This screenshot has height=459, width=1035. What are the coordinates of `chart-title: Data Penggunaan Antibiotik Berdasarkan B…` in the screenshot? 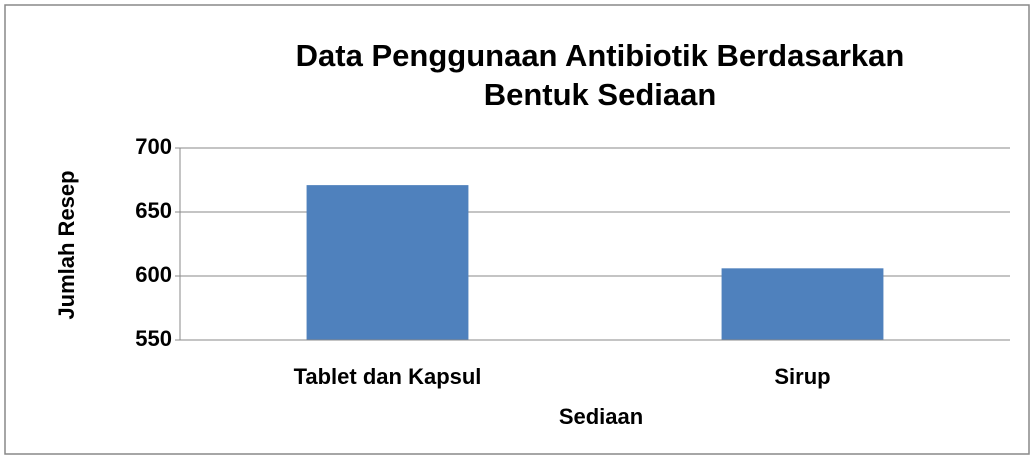 It's located at (600, 75).